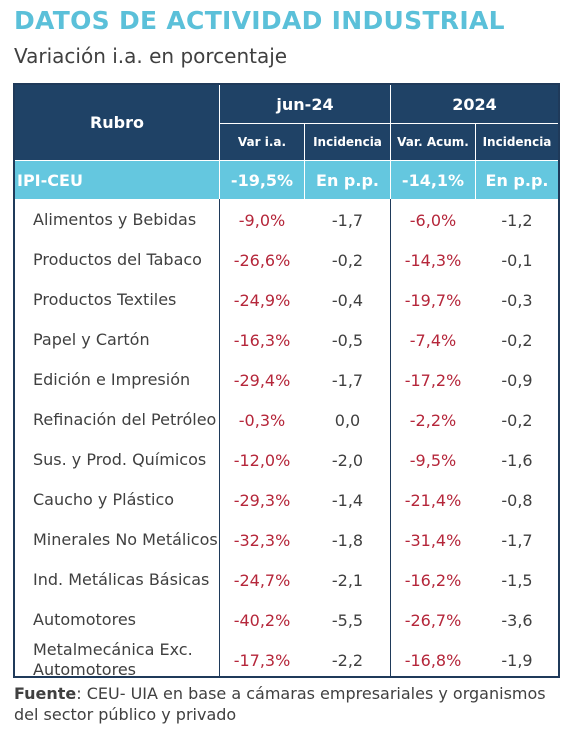 The image size is (573, 733). What do you see at coordinates (262, 540) in the screenshot?
I see `row-var-ia: -32,3%` at bounding box center [262, 540].